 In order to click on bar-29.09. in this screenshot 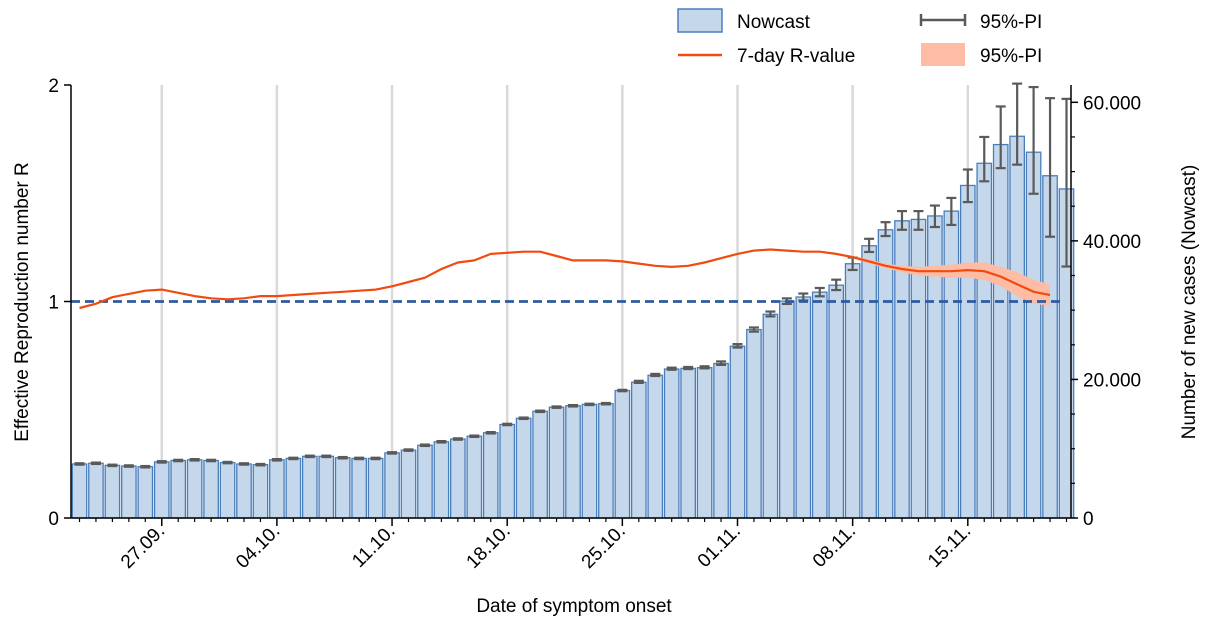, I will do `click(194, 489)`.